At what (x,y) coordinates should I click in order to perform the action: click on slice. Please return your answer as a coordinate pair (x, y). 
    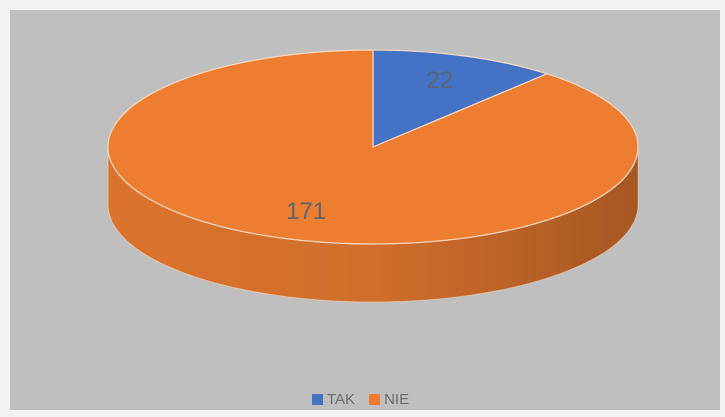
    Looking at the image, I should click on (460, 98).